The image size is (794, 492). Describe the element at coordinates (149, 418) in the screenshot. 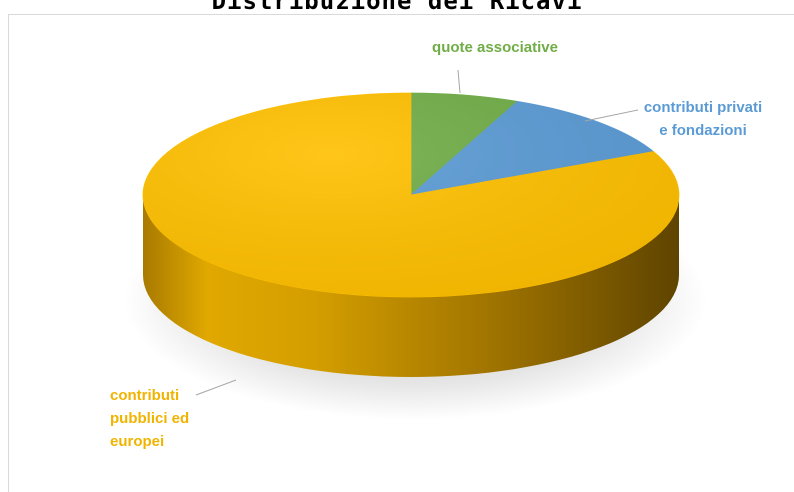

I see `slice-label: contributi pubblici ed europei` at that location.